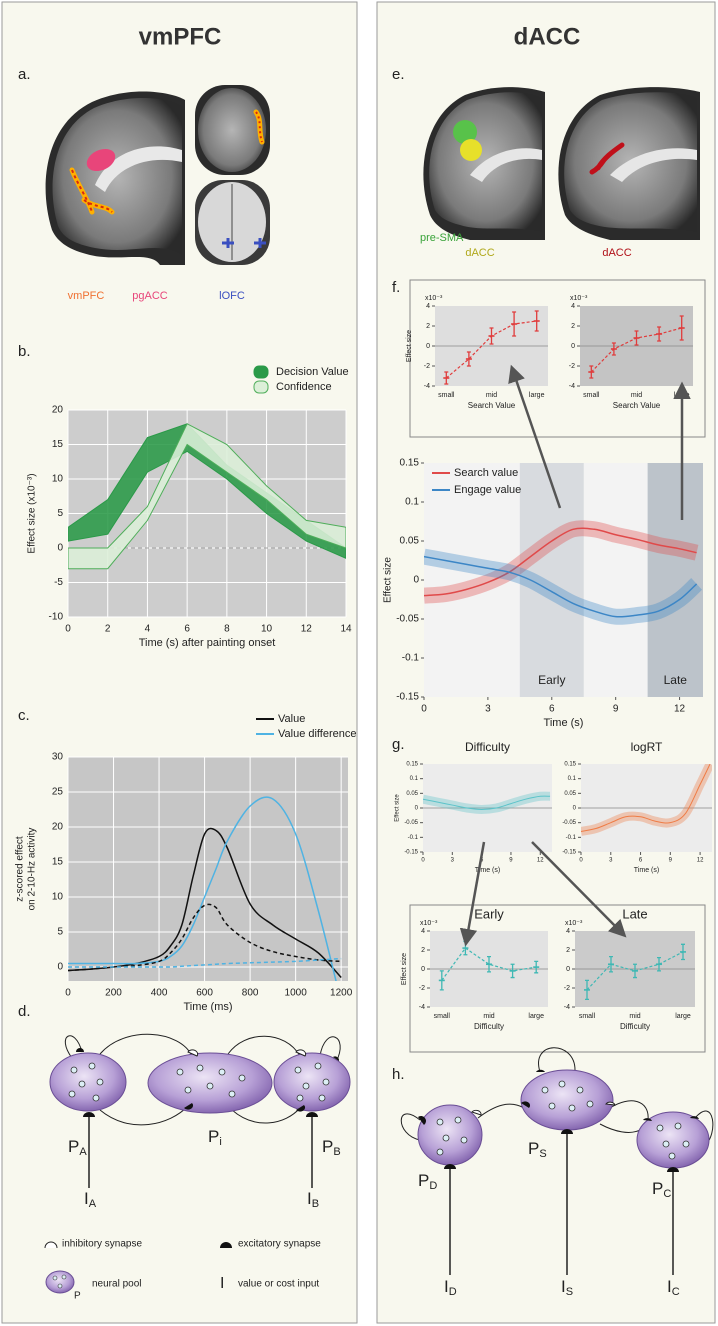  Describe the element at coordinates (423, 931) in the screenshot. I see `y-tick-label: 4` at that location.